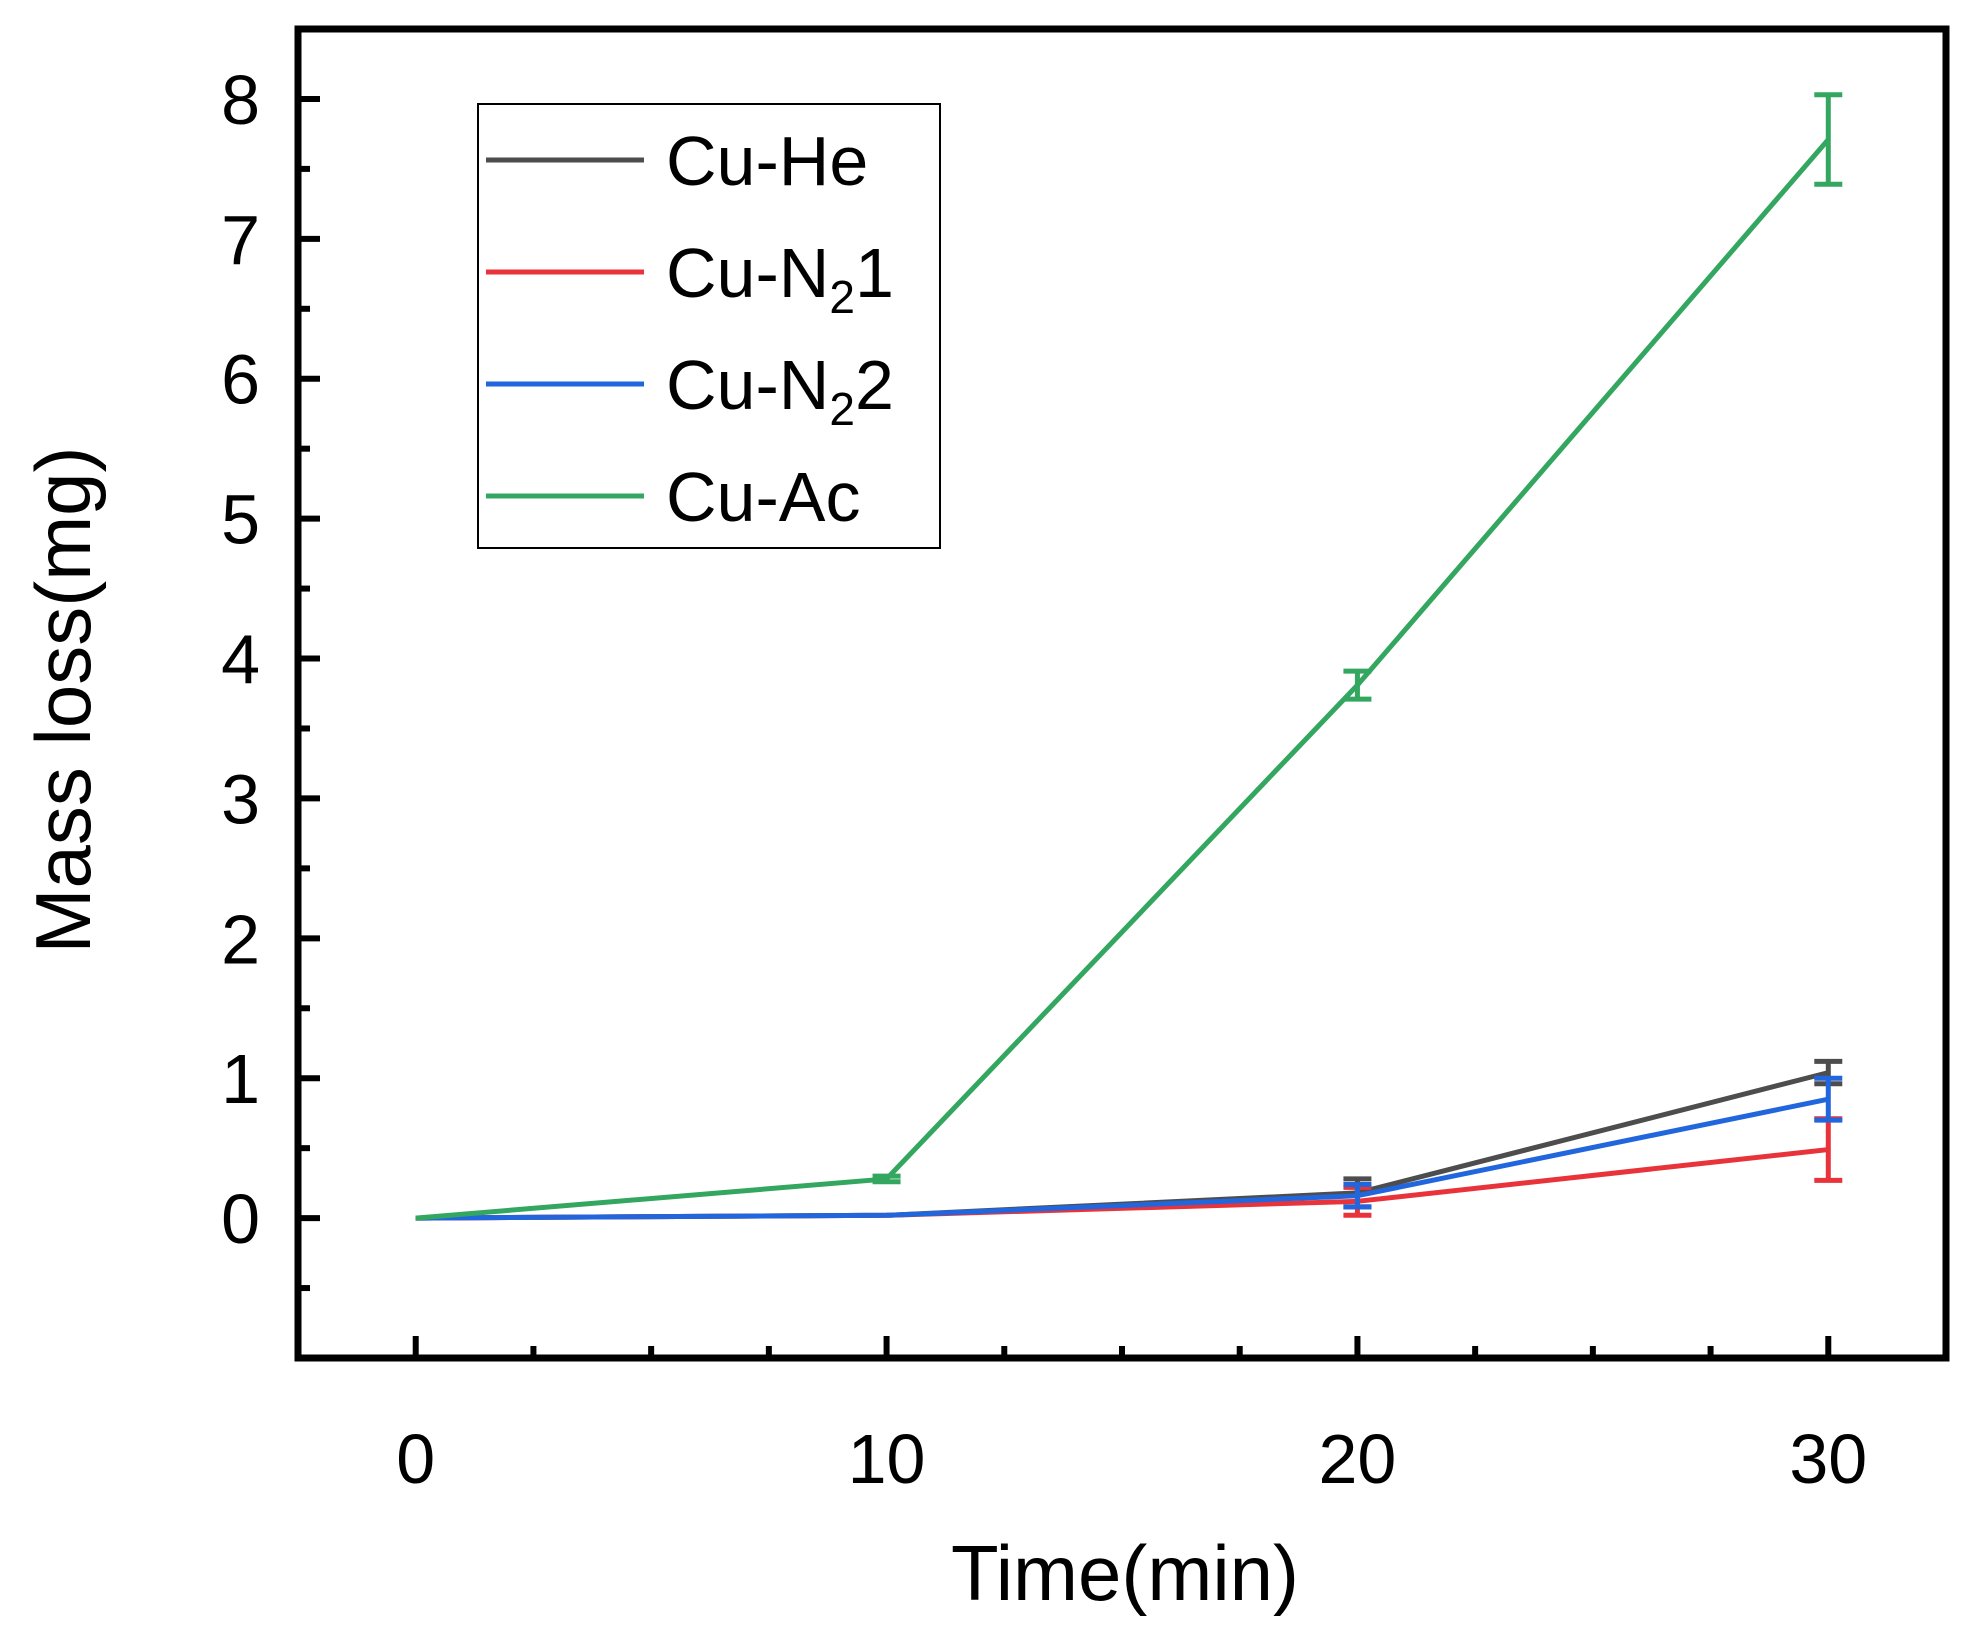 This screenshot has height=1633, width=1979. What do you see at coordinates (240, 240) in the screenshot?
I see `y-tick-label: 7` at bounding box center [240, 240].